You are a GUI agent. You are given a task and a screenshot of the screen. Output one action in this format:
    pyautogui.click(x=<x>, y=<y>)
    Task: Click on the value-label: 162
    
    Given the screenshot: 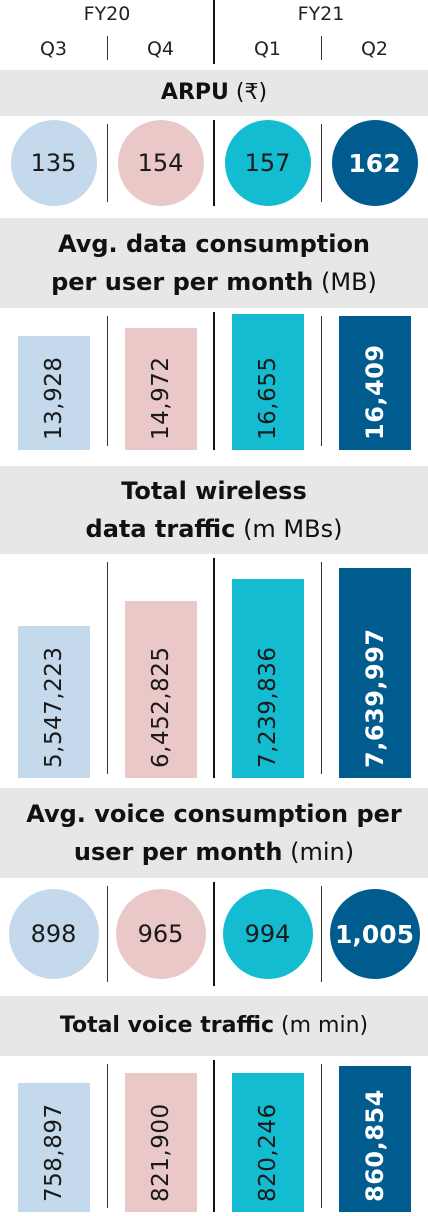 What is the action you would take?
    pyautogui.click(x=374, y=163)
    